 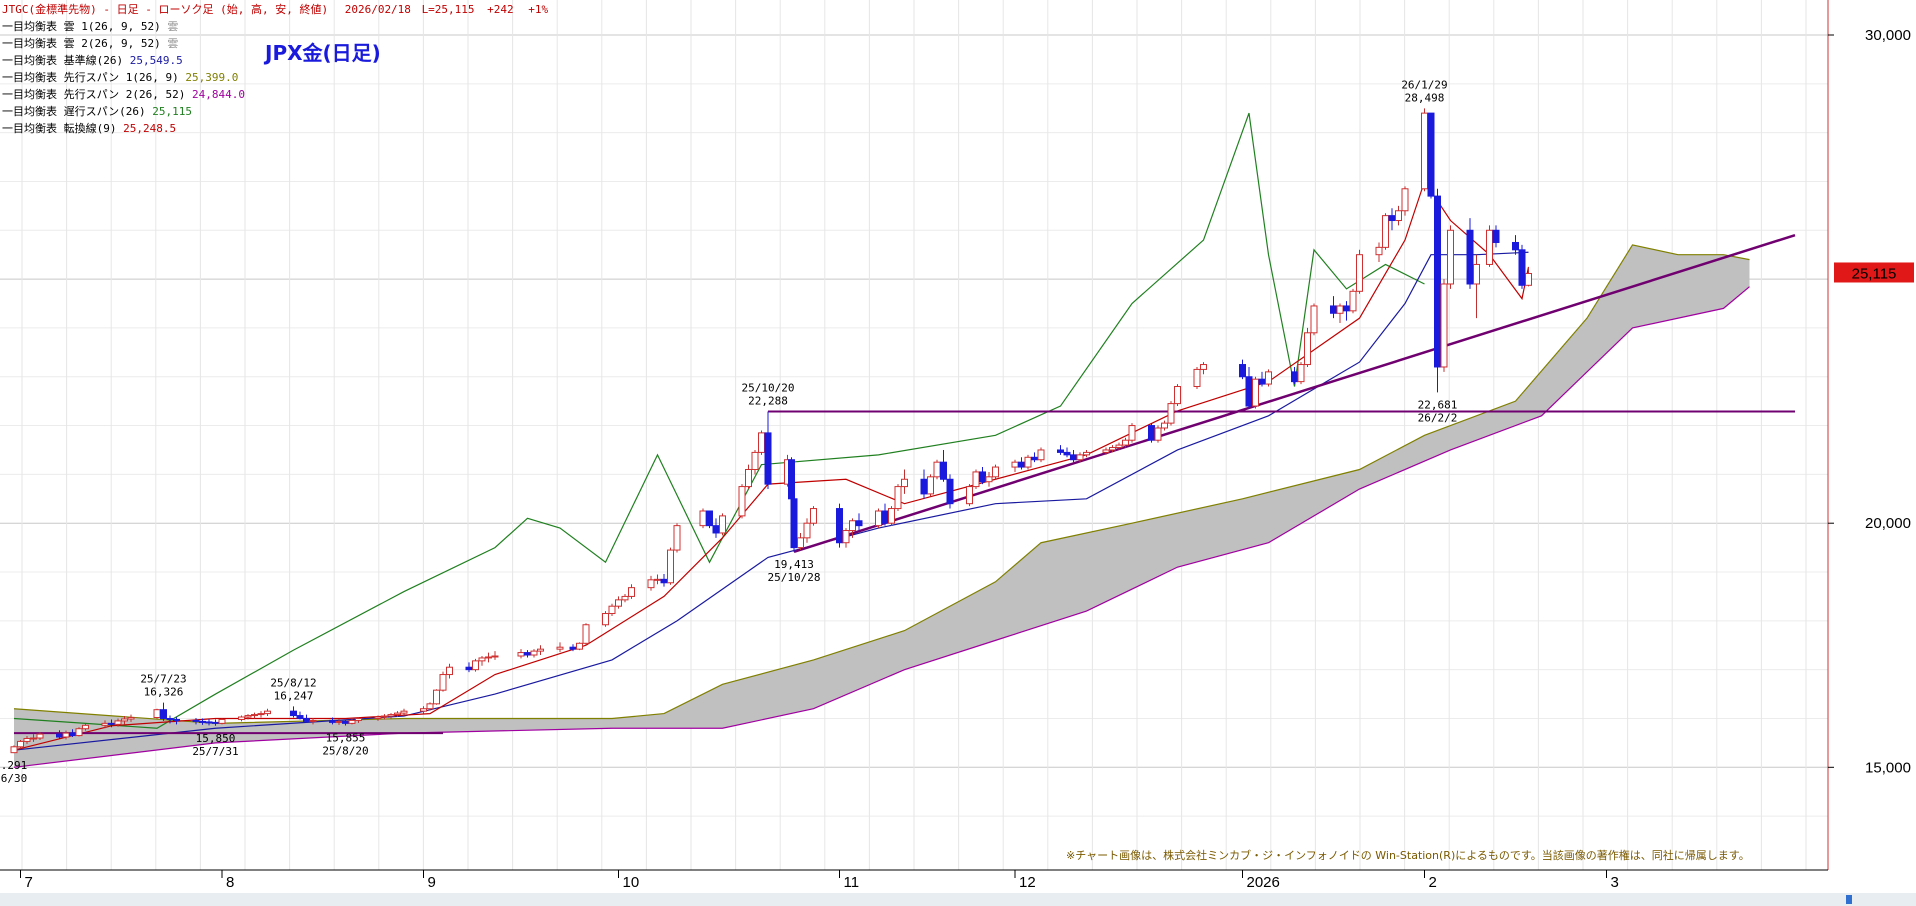 I want to click on date-axis: 7 8 9 10 11 12 2026 2 3, so click(x=914, y=880).